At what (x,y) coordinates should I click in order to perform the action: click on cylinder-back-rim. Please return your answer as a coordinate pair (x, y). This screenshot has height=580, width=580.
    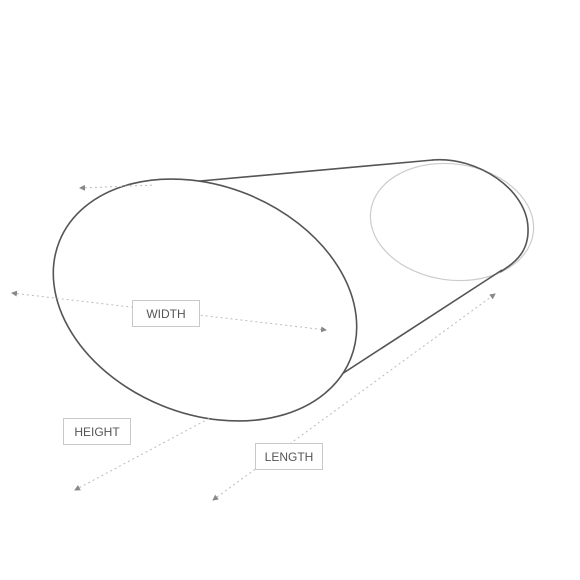
    Looking at the image, I should click on (480, 216).